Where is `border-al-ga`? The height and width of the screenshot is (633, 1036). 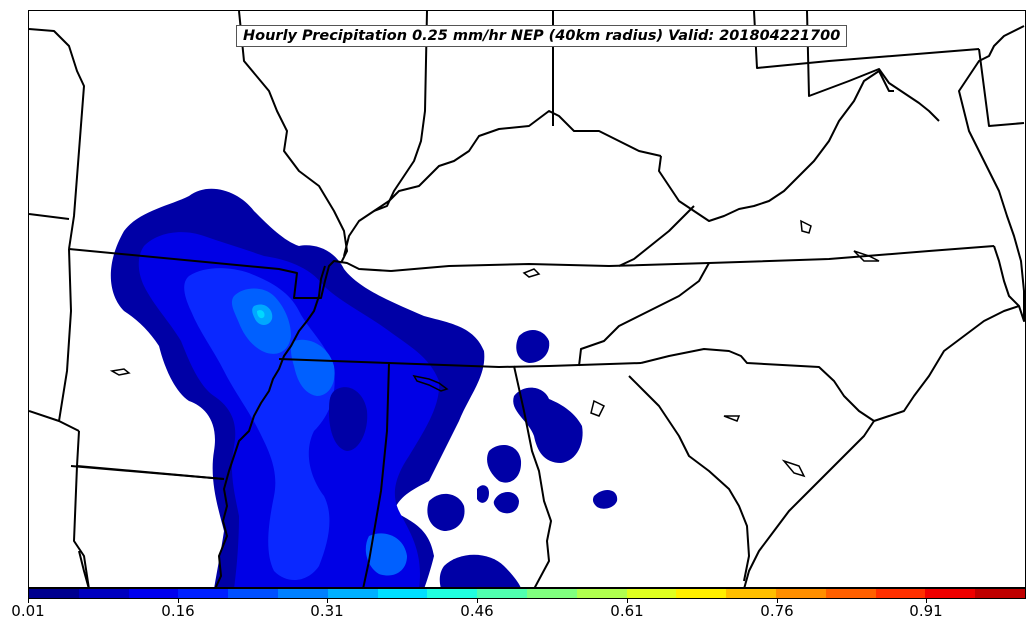
border-al-ga is located at coordinates (532, 476).